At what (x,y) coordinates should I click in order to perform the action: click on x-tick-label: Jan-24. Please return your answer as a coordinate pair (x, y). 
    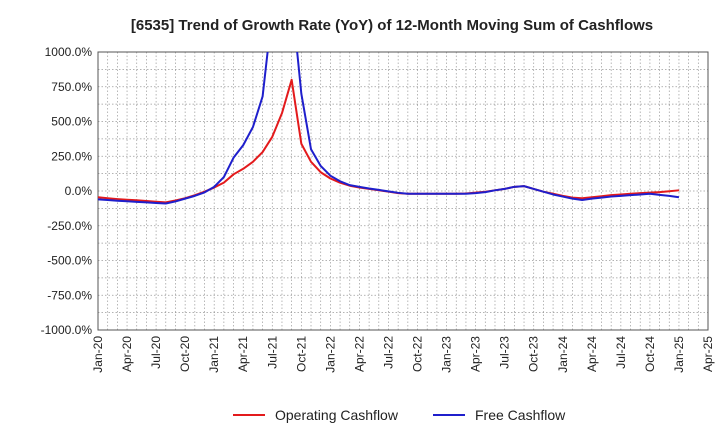
    Looking at the image, I should click on (563, 354).